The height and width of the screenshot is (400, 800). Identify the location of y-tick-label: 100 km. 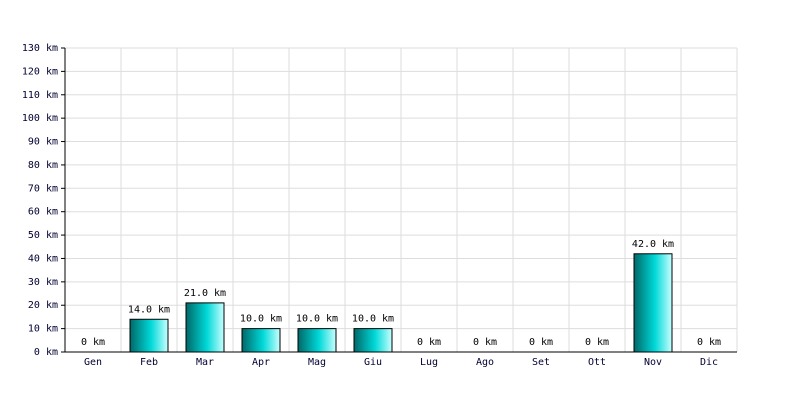
(40, 118).